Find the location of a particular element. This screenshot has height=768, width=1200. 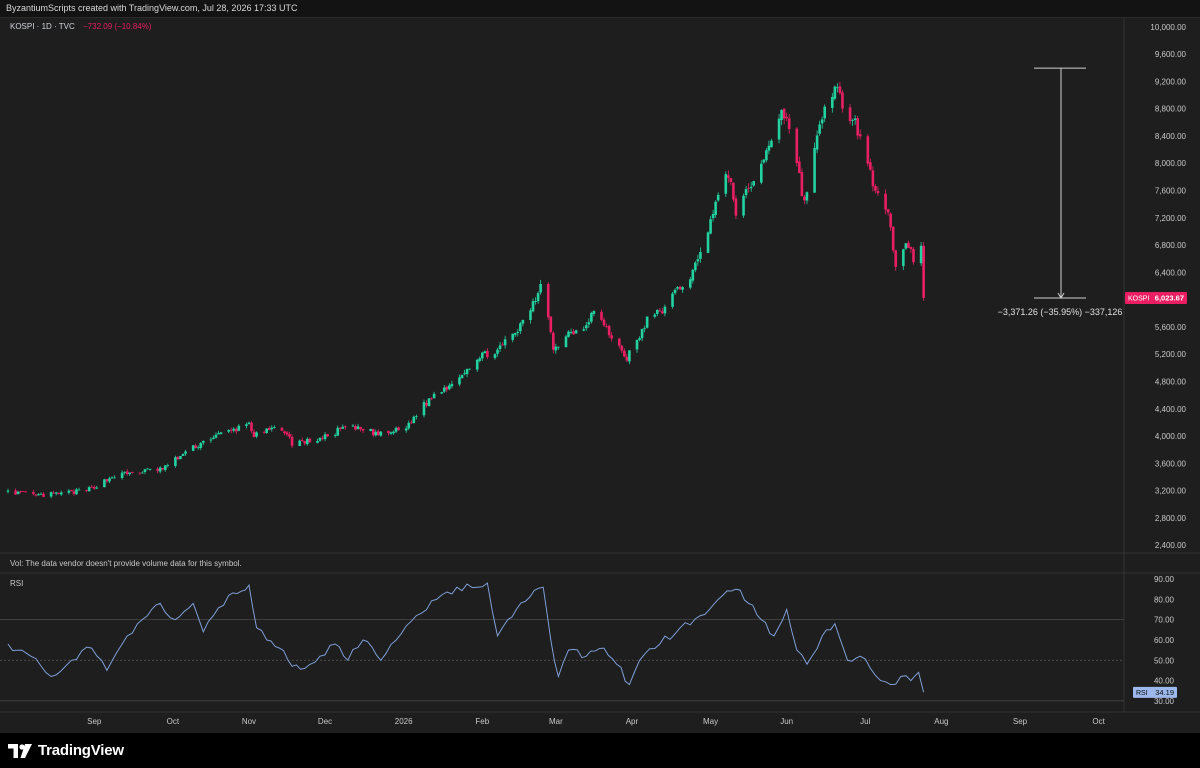

time-tick-label: Aug is located at coordinates (941, 721).